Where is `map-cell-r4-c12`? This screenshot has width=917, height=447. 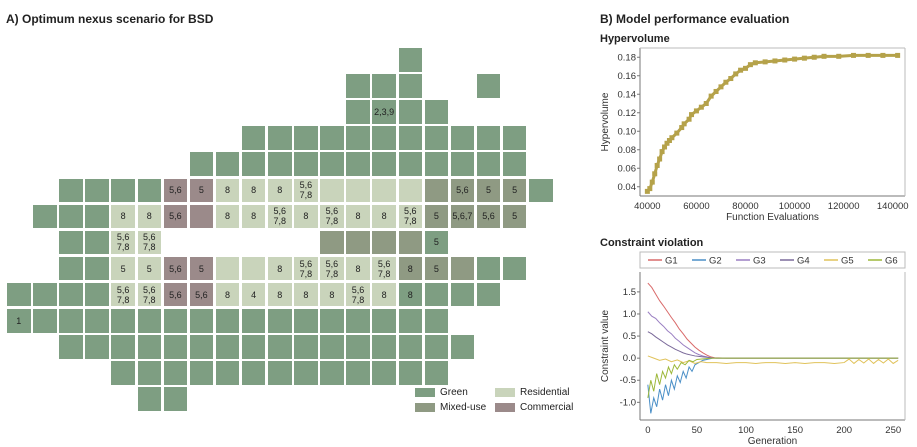
map-cell-r4-c12 is located at coordinates (332, 164).